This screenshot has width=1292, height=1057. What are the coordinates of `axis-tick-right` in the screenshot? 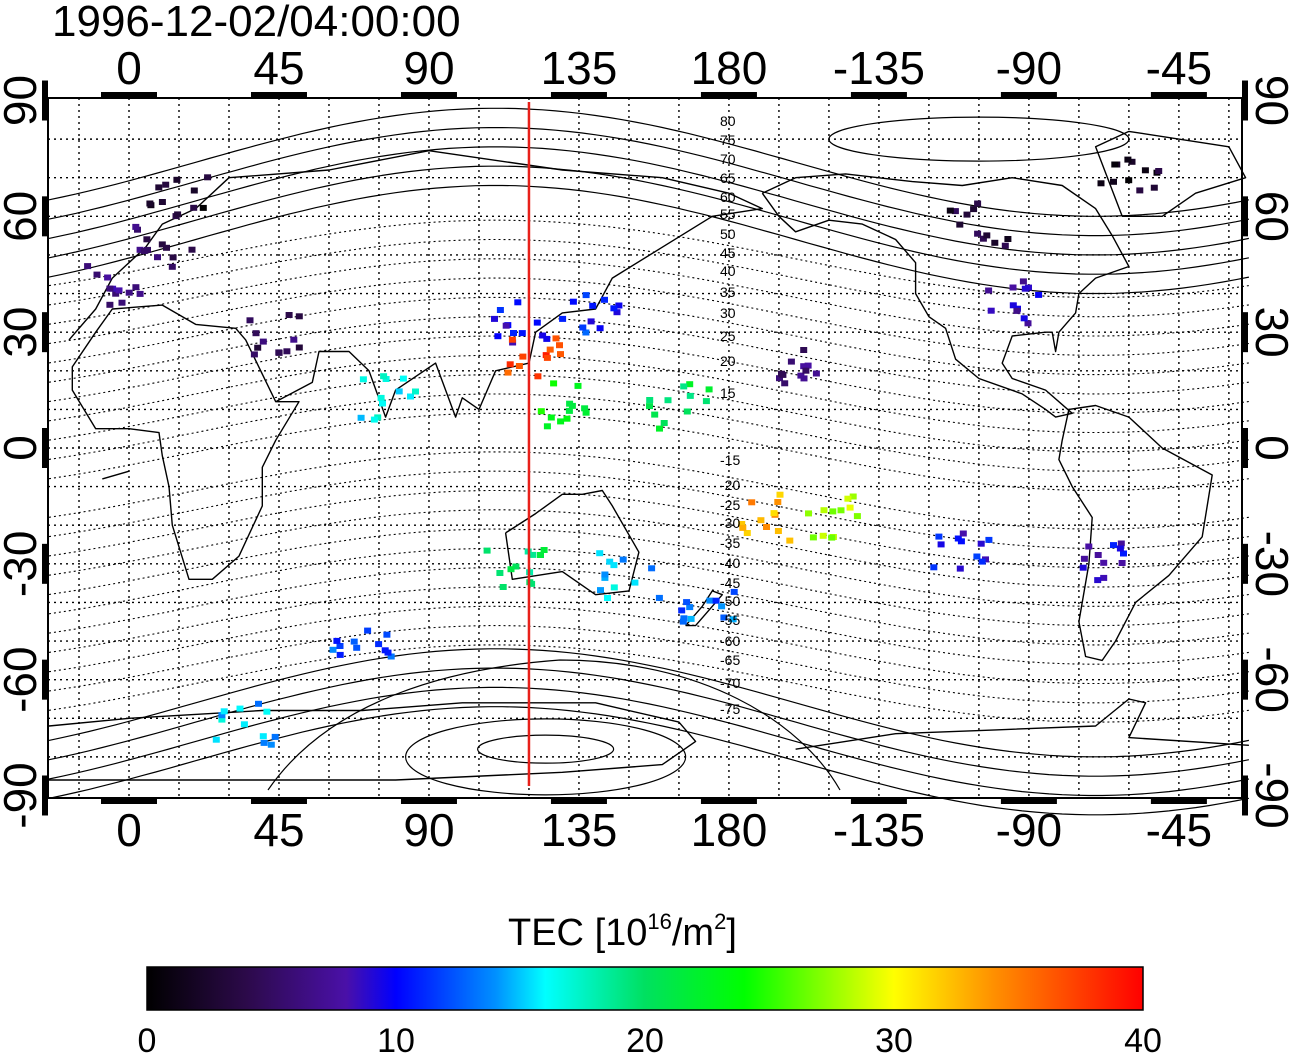 It's located at (1245, 448).